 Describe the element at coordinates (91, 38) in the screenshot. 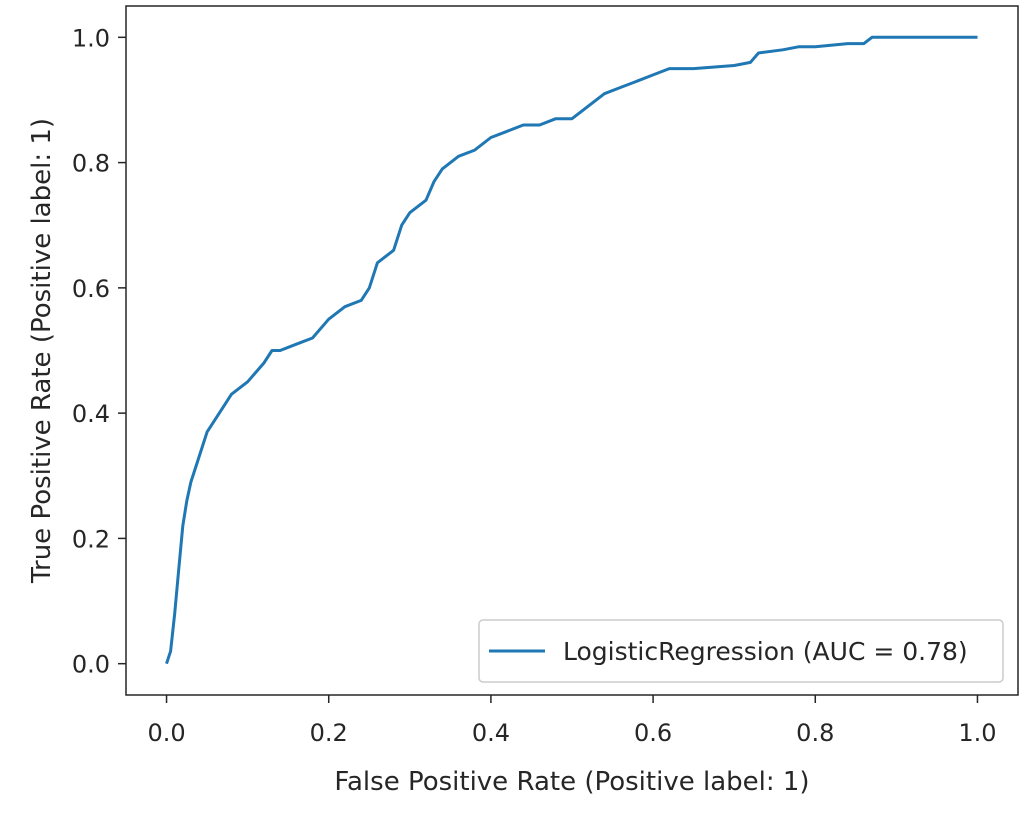

I see `y-tick-label: 1.0` at that location.